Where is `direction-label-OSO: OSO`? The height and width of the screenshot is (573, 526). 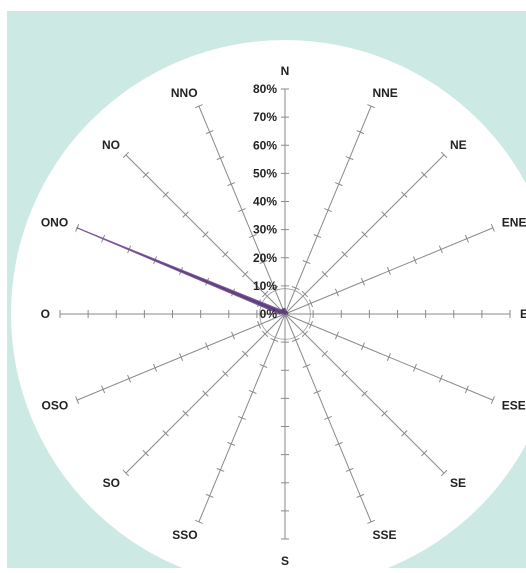 direction-label-OSO: OSO is located at coordinates (55, 405).